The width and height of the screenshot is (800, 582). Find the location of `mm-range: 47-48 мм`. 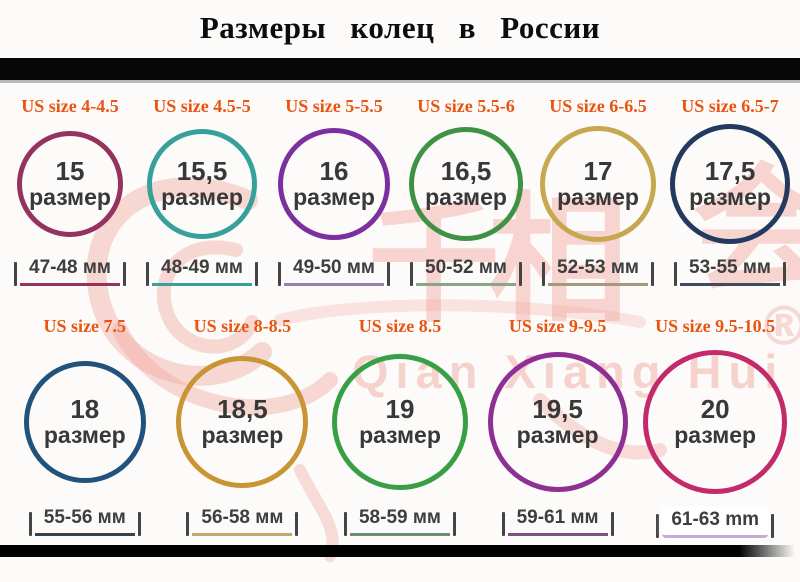

mm-range: 47-48 мм is located at coordinates (70, 271).